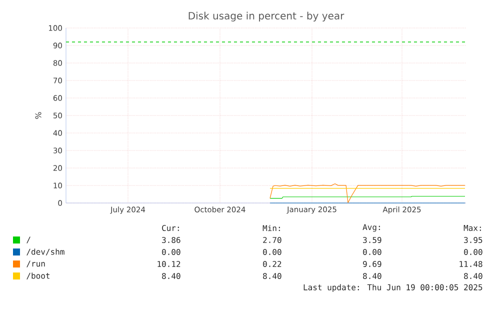  Describe the element at coordinates (266, 17) in the screenshot. I see `chart-title: Disk usage in percent - by year` at that location.